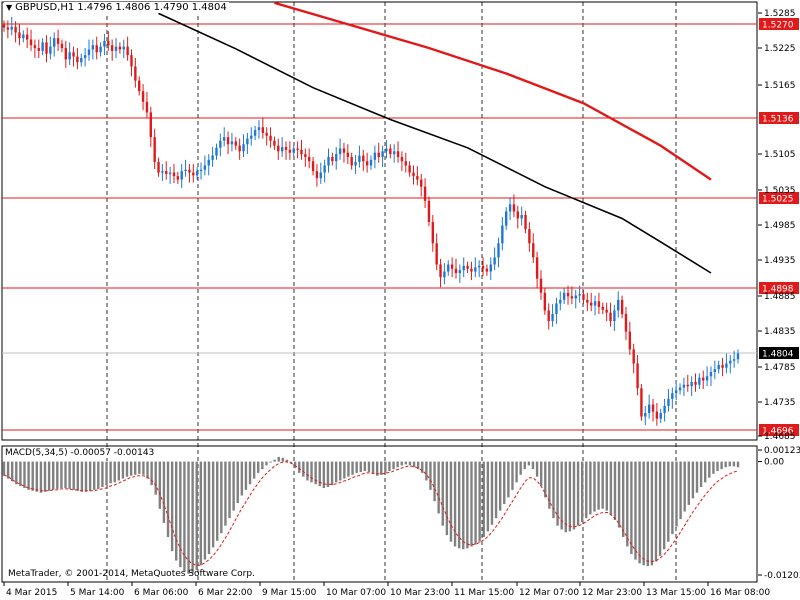 This screenshot has width=800, height=600. I want to click on macd-tick-label: 0.00123, so click(782, 451).